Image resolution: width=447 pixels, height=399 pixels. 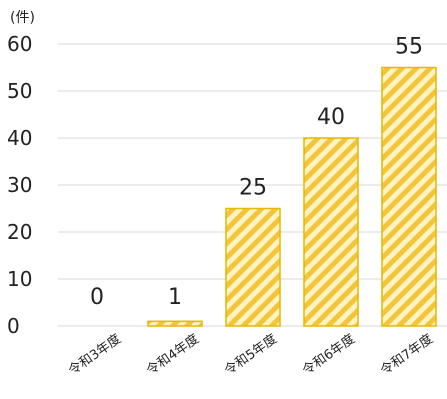 What do you see at coordinates (172, 355) in the screenshot?
I see `category-label: 令和4年度` at bounding box center [172, 355].